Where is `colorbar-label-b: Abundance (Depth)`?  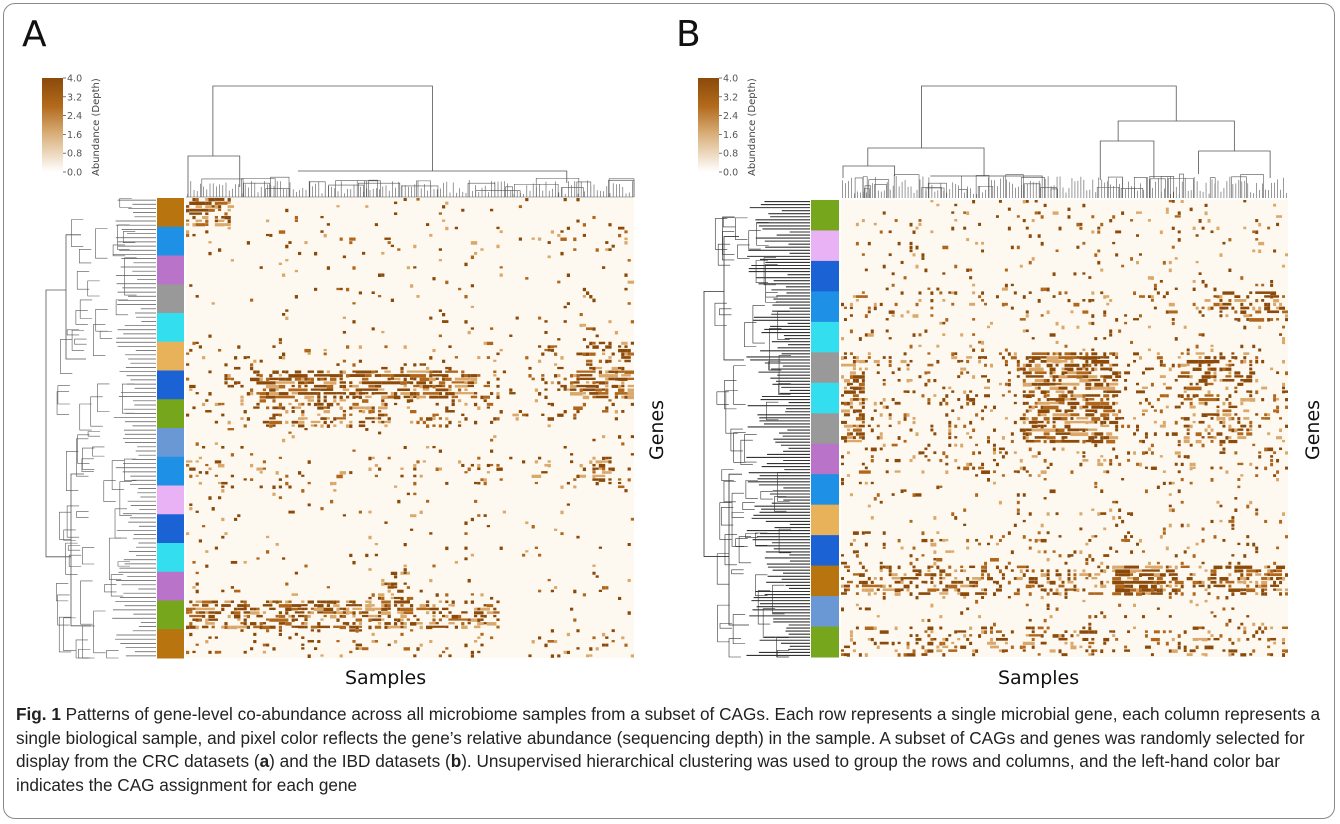 colorbar-label-b: Abundance (Depth) is located at coordinates (752, 127).